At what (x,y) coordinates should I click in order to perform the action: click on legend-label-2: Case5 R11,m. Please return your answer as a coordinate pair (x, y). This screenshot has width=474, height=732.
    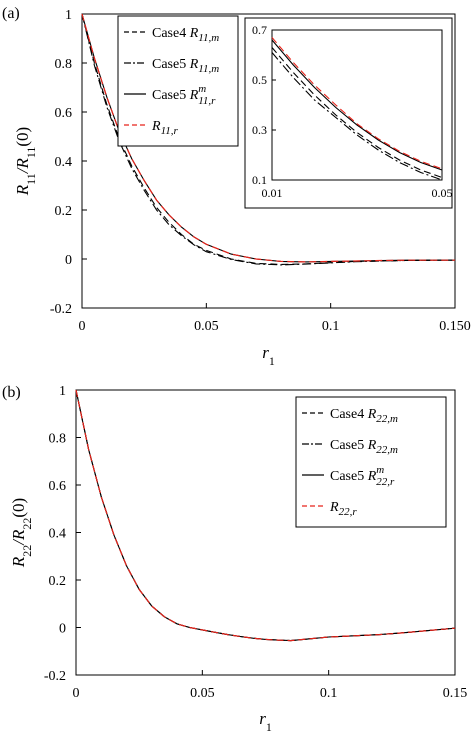
    Looking at the image, I should click on (185, 66).